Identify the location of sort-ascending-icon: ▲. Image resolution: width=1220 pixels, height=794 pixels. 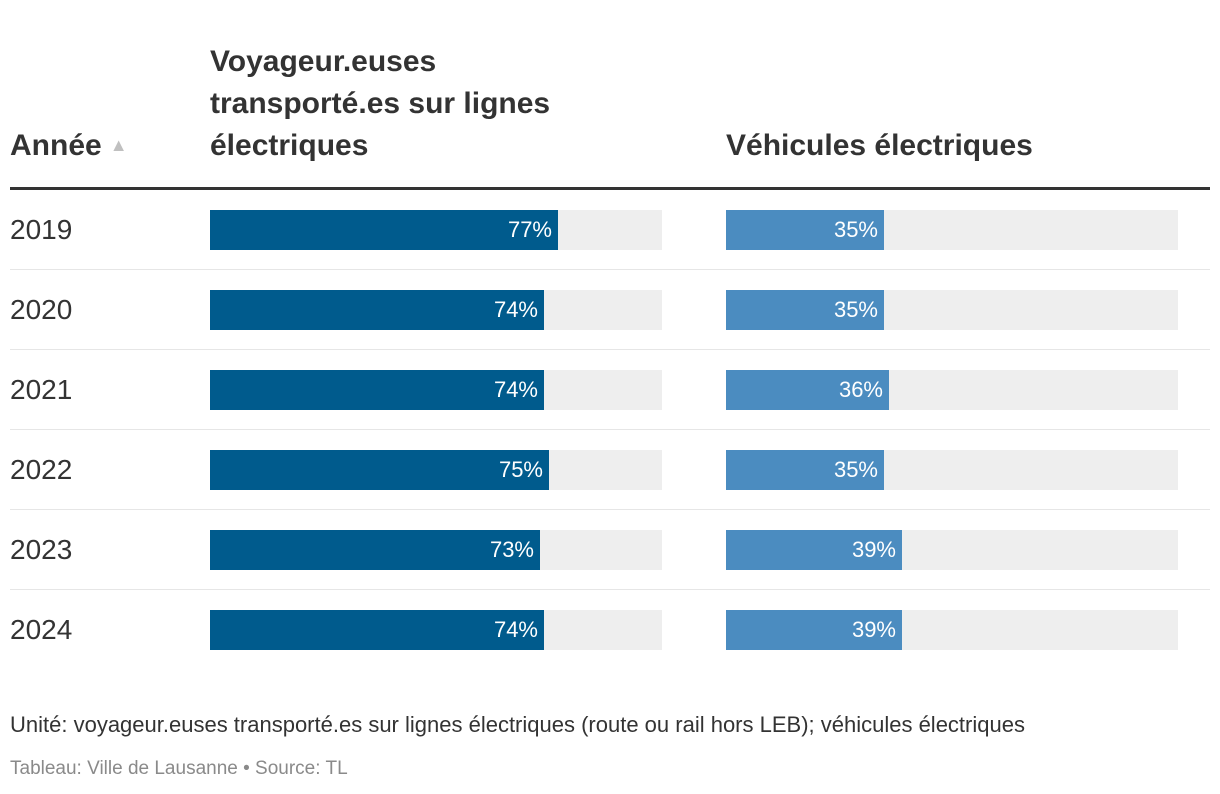
(118, 145).